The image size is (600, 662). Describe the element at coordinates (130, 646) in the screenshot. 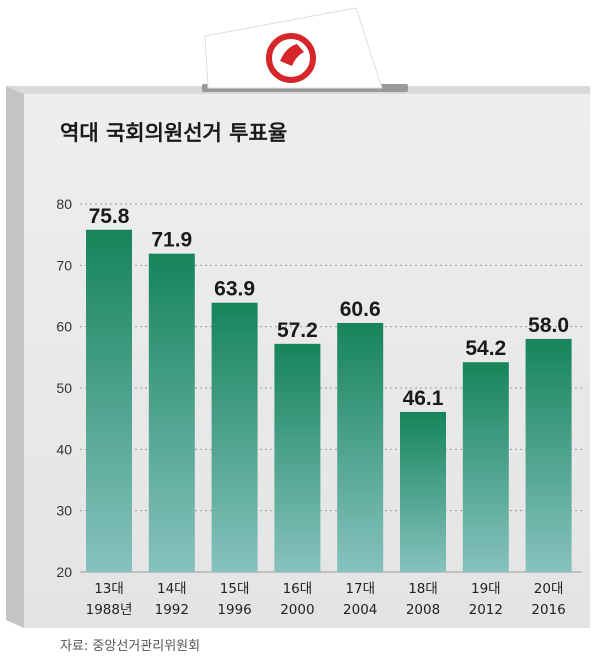

I see `source-note: 자료: 중앙선거관리위원회` at that location.